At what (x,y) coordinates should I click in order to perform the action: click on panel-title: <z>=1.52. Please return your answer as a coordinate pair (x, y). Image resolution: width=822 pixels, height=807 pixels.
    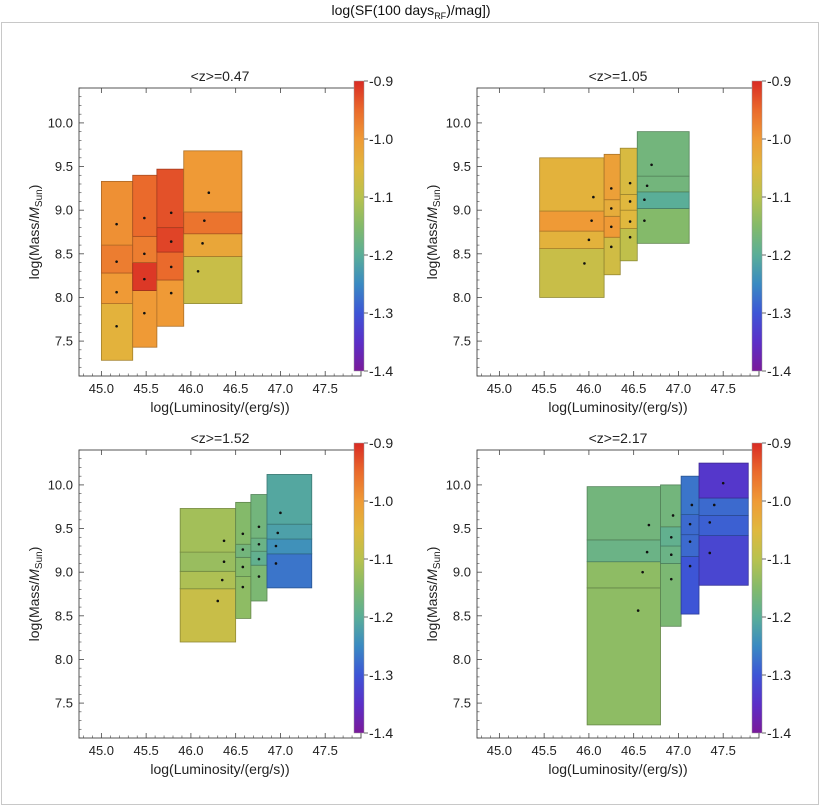
    Looking at the image, I should click on (220, 438).